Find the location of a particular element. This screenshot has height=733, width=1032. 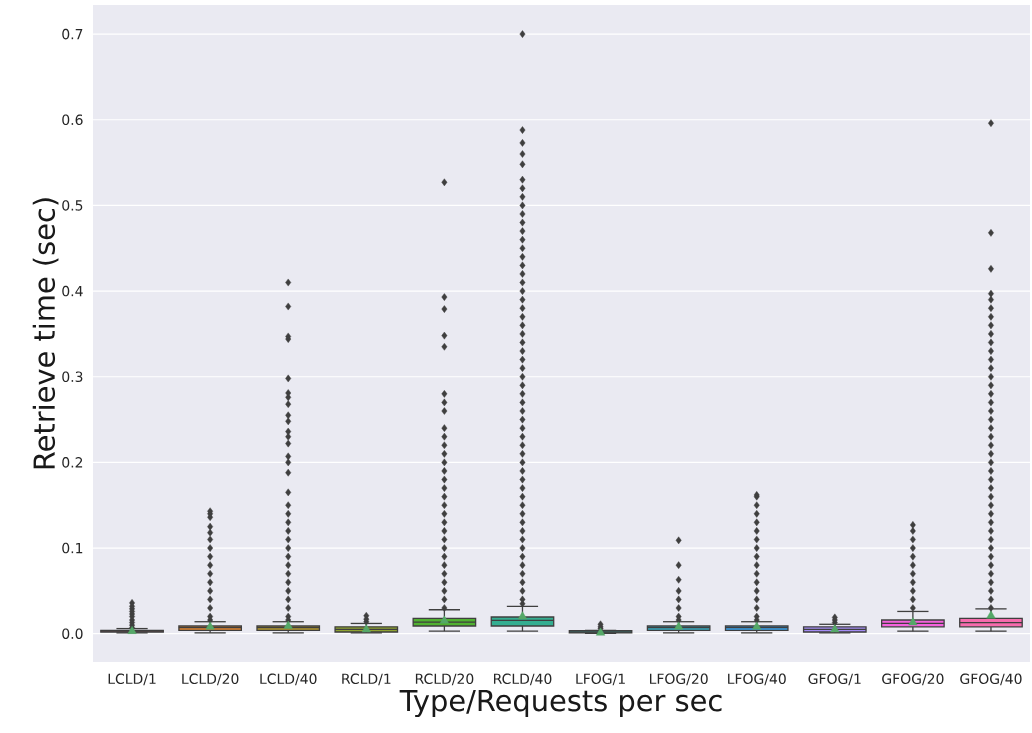

y-tick-label: 0.4 is located at coordinates (72, 291).